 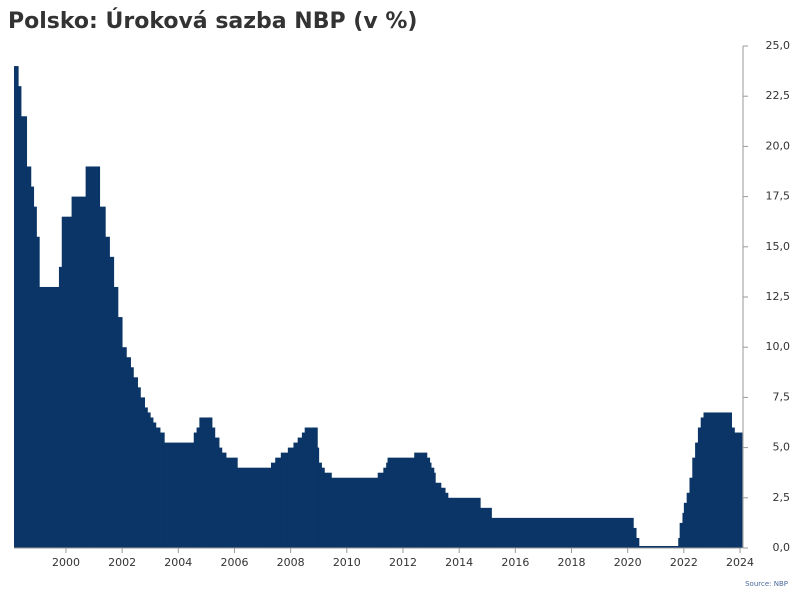 I want to click on source: Source: NBP, so click(x=766, y=584).